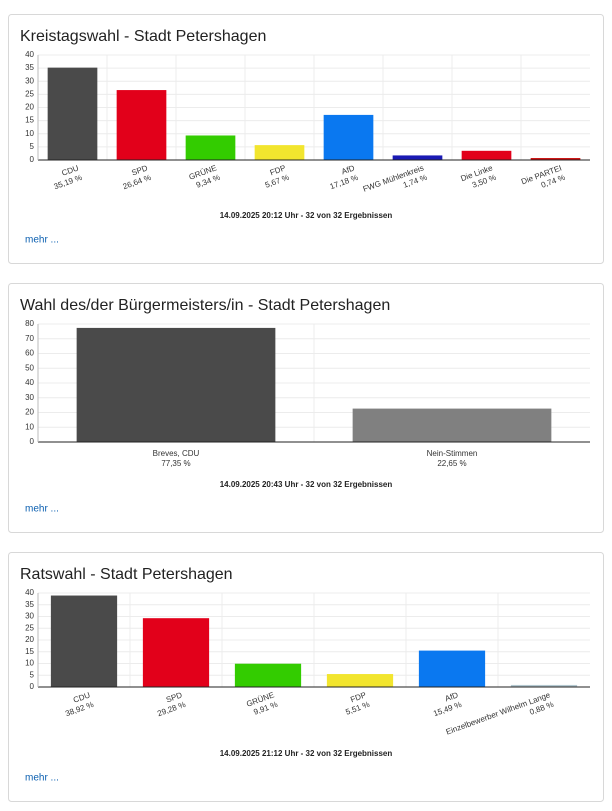 Image resolution: width=612 pixels, height=811 pixels. What do you see at coordinates (29, 338) in the screenshot?
I see `y-tick-label: 70` at bounding box center [29, 338].